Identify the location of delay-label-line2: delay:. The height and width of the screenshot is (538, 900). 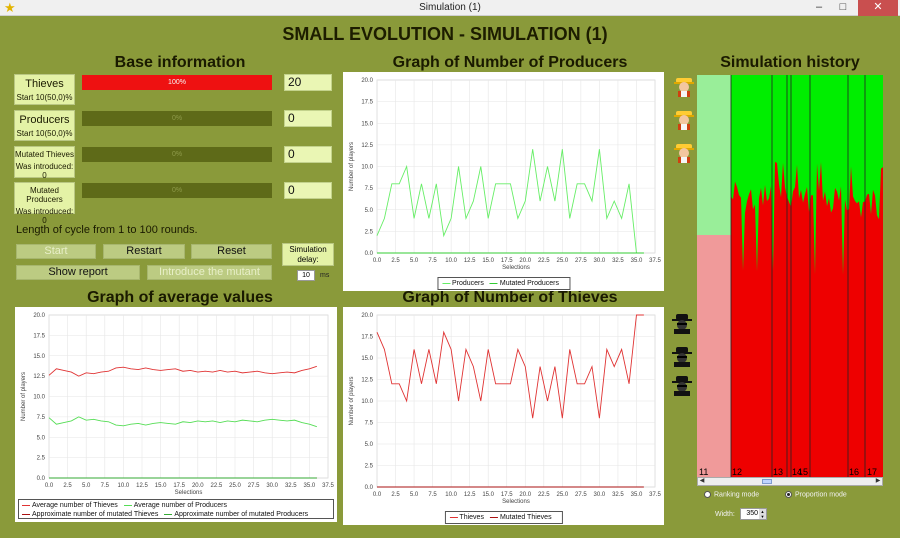
(308, 259).